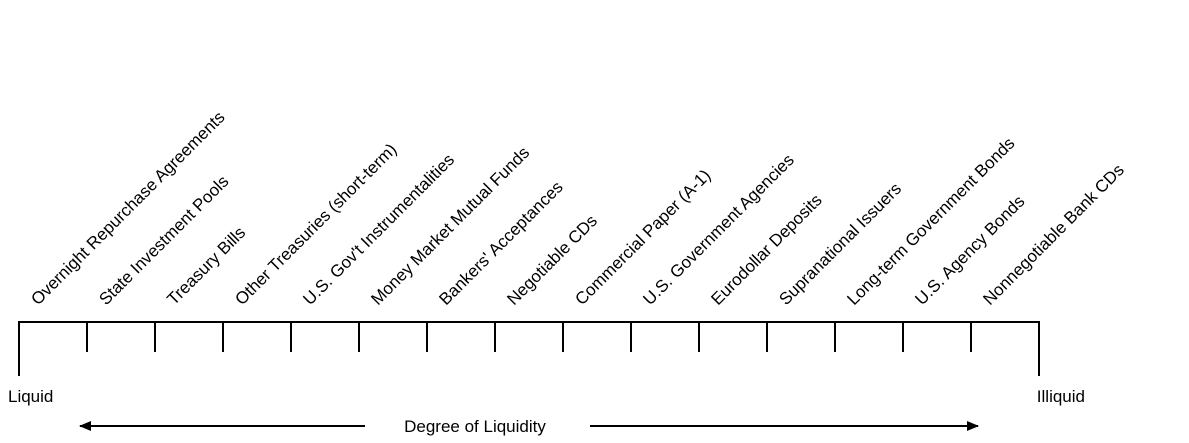  What do you see at coordinates (840, 244) in the screenshot?
I see `item-label: Supranational Issuers` at bounding box center [840, 244].